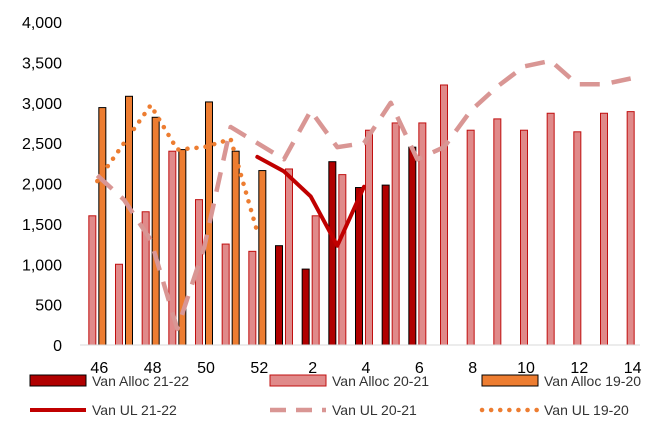 Image resolution: width=654 pixels, height=427 pixels. What do you see at coordinates (633, 368) in the screenshot?
I see `x-tick-label: 14` at bounding box center [633, 368].